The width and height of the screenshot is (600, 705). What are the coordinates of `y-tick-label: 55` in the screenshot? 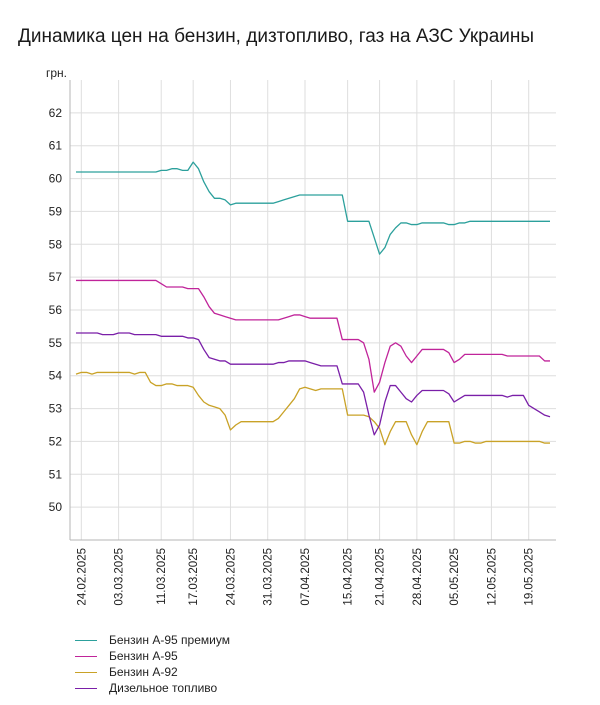 It's located at (56, 343).